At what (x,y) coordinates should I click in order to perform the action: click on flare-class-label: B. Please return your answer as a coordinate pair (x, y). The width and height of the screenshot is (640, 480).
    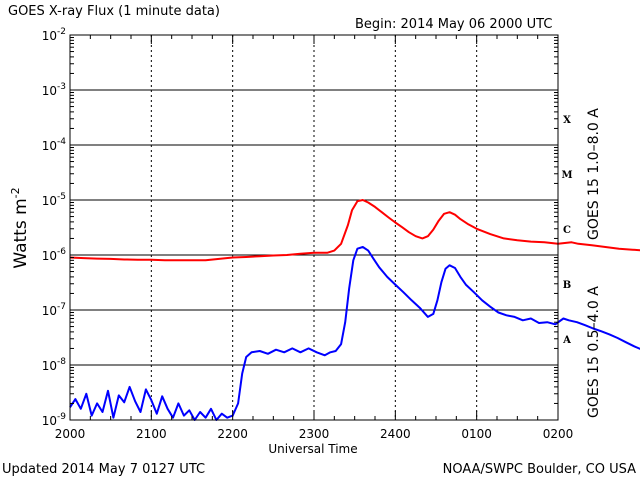
    Looking at the image, I should click on (567, 285).